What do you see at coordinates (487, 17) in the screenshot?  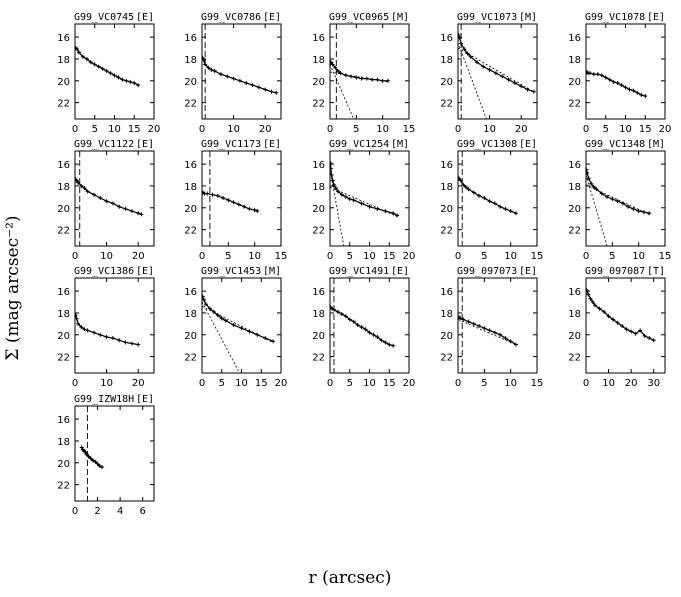 I see `panel-title: G99_VC1073` at bounding box center [487, 17].